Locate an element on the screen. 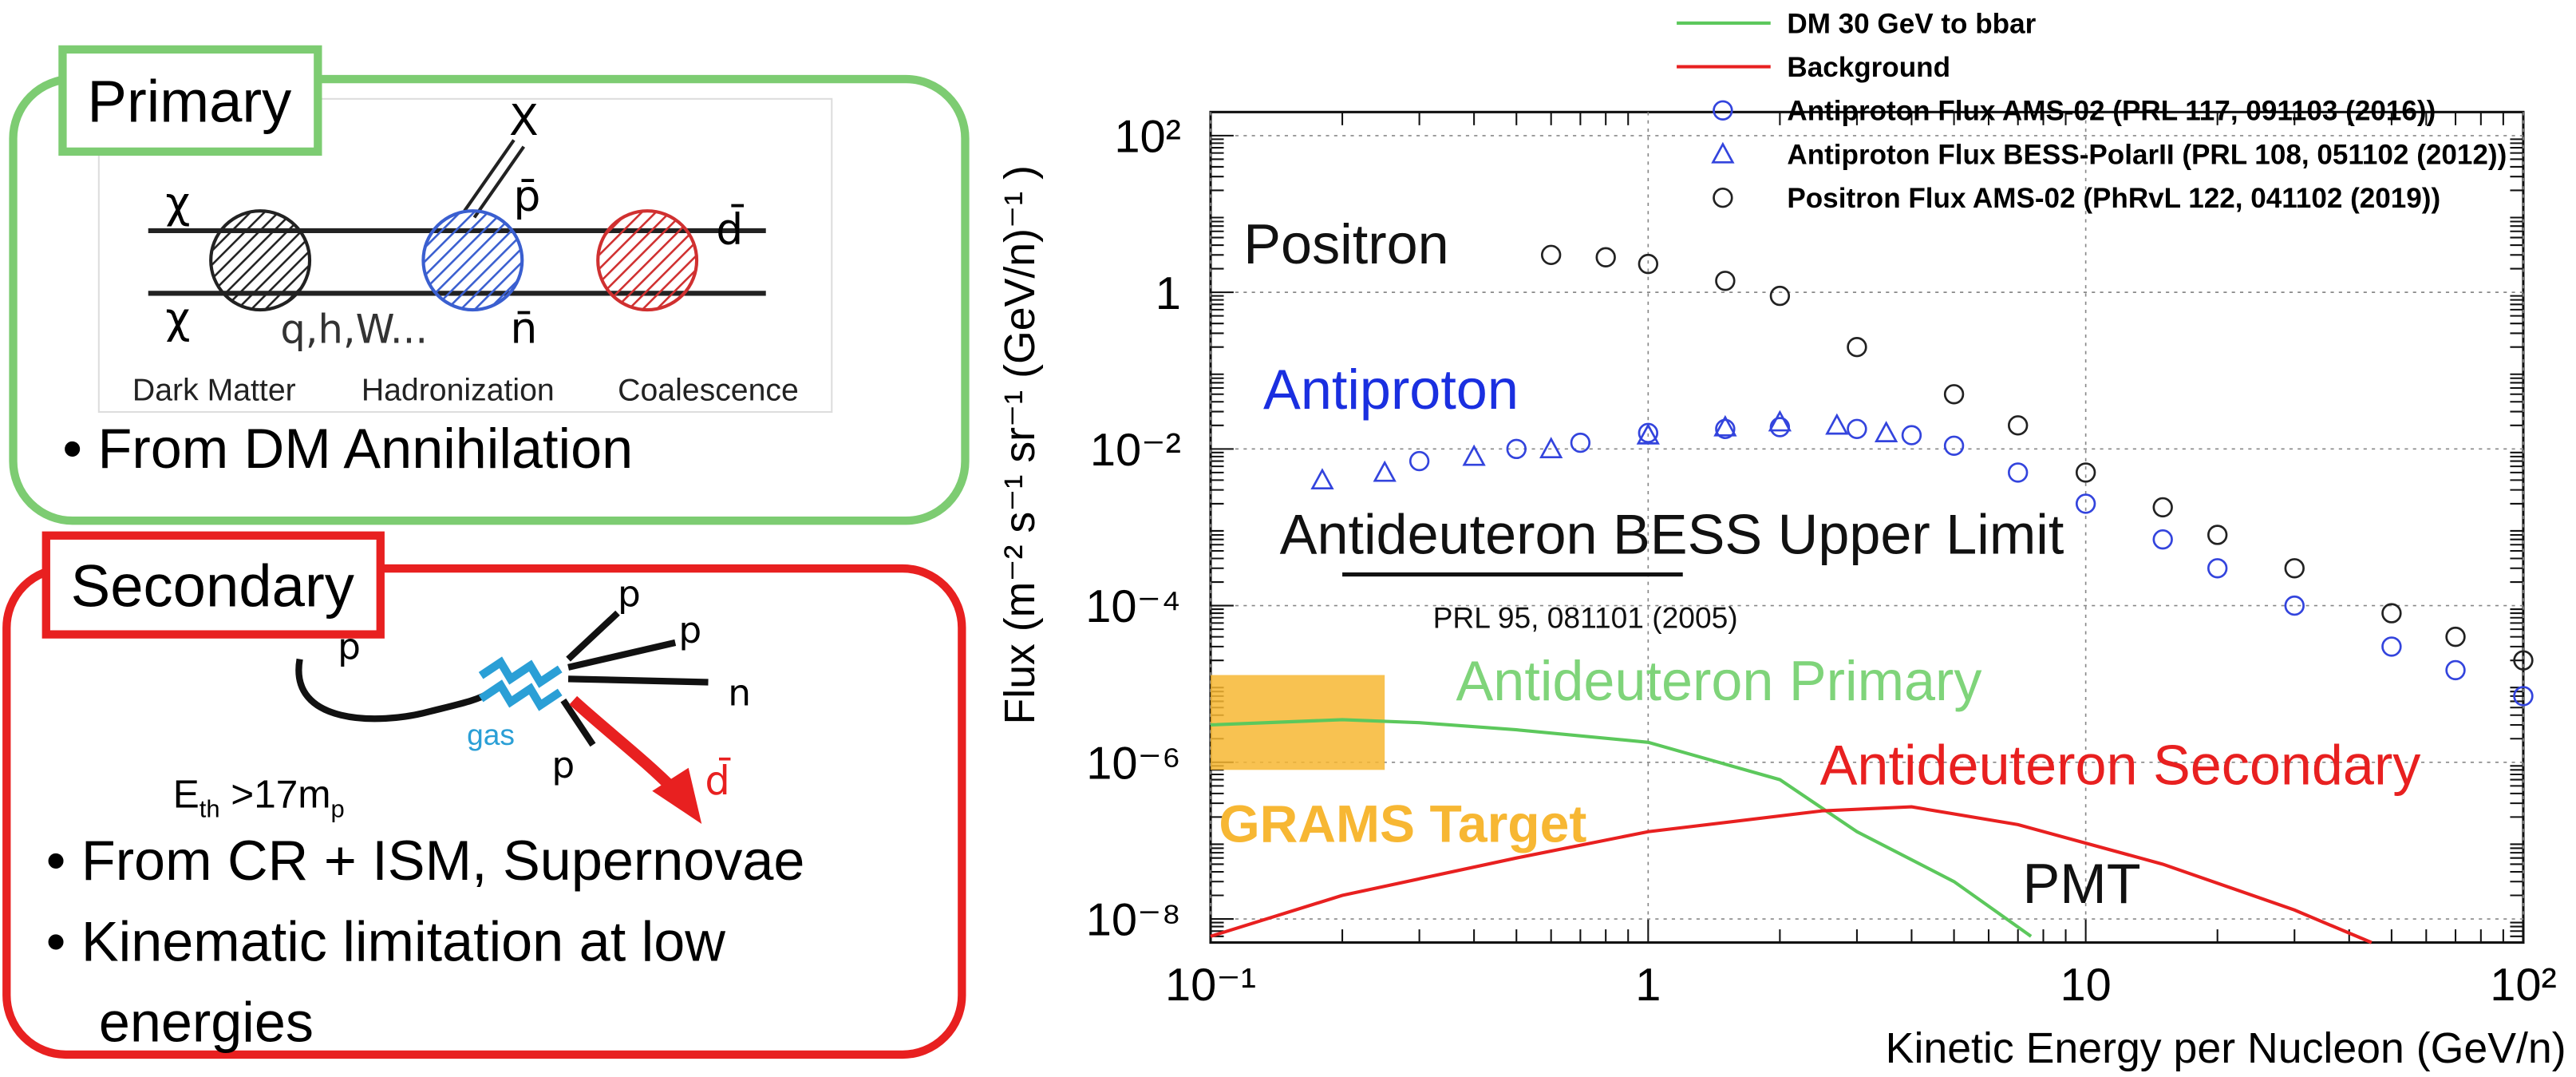  panel-title: Secondary is located at coordinates (212, 586).